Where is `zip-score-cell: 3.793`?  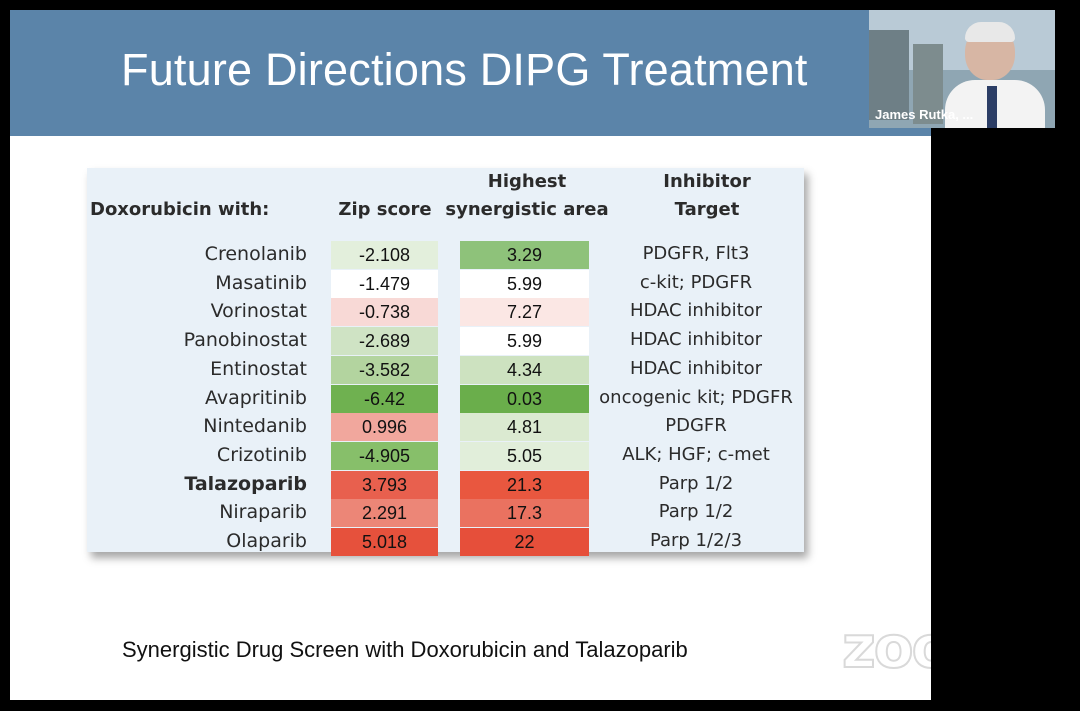 zip-score-cell: 3.793 is located at coordinates (384, 484).